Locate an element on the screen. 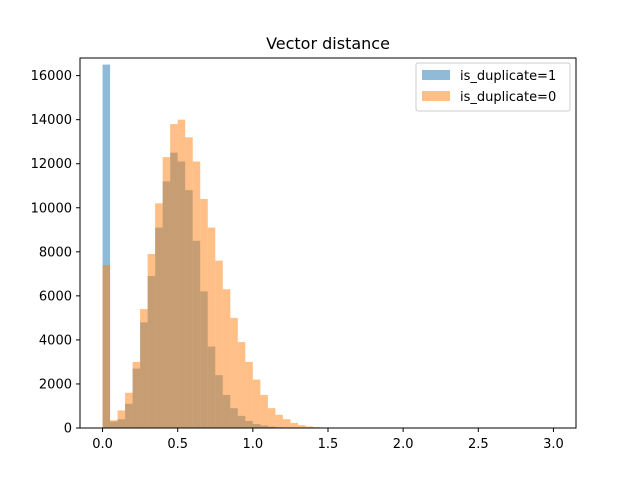 Image resolution: width=640 pixels, height=480 pixels. y-tick-label: 6000 is located at coordinates (55, 296).